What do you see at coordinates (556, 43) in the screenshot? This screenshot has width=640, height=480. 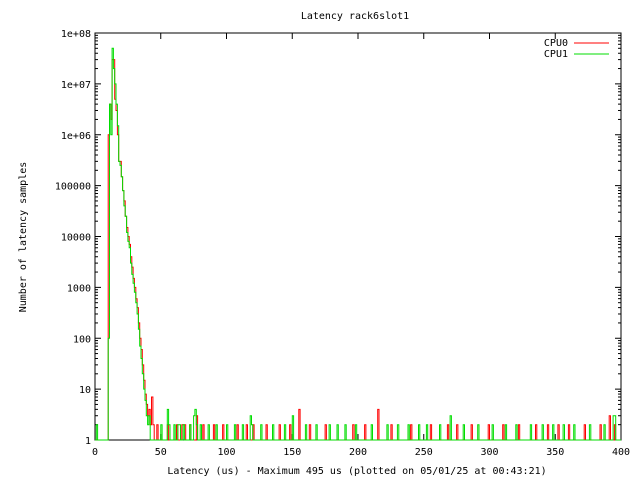 I see `legend-label-cpu0: CPU0` at bounding box center [556, 43].